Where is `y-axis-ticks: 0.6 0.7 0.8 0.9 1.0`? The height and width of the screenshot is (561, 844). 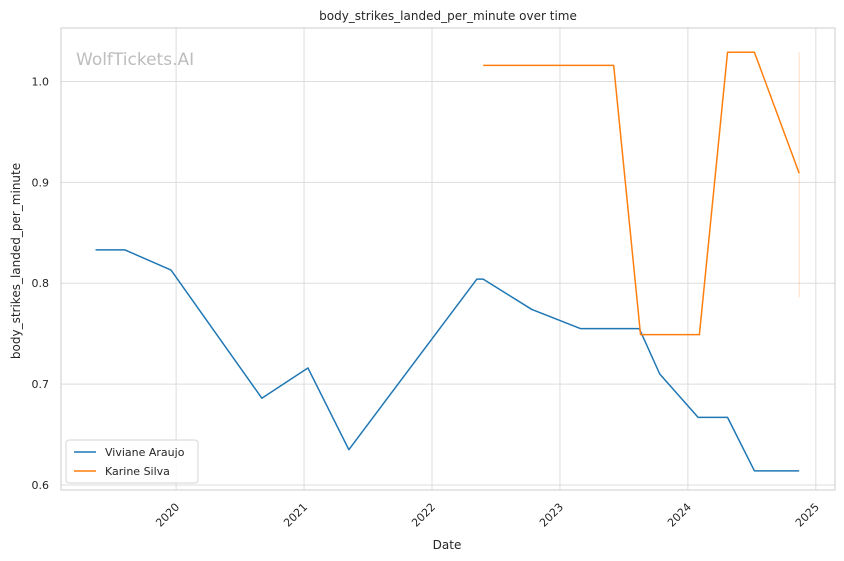
y-axis-ticks: 0.6 0.7 0.8 0.9 1.0 is located at coordinates (41, 283).